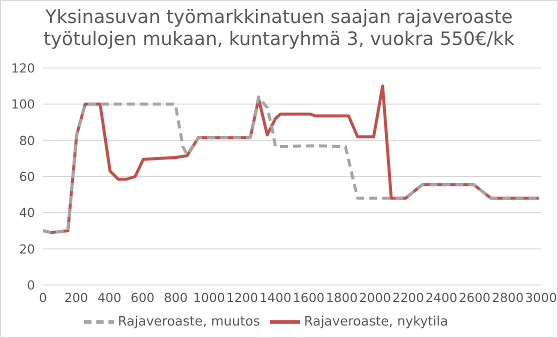 This screenshot has width=558, height=338. What do you see at coordinates (27, 176) in the screenshot?
I see `y-tick-label: 60` at bounding box center [27, 176].